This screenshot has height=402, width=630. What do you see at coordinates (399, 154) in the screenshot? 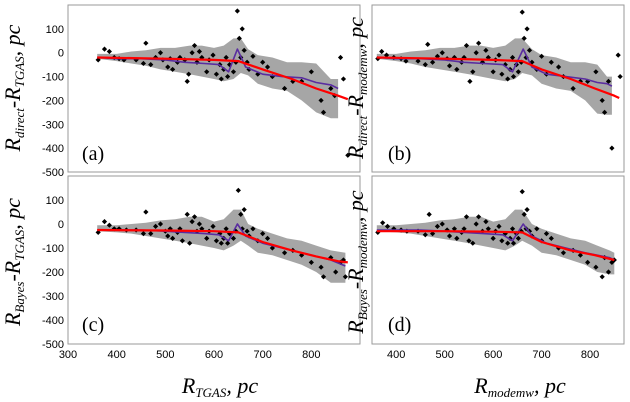
I see `panel-label-b: (b)` at bounding box center [399, 154].